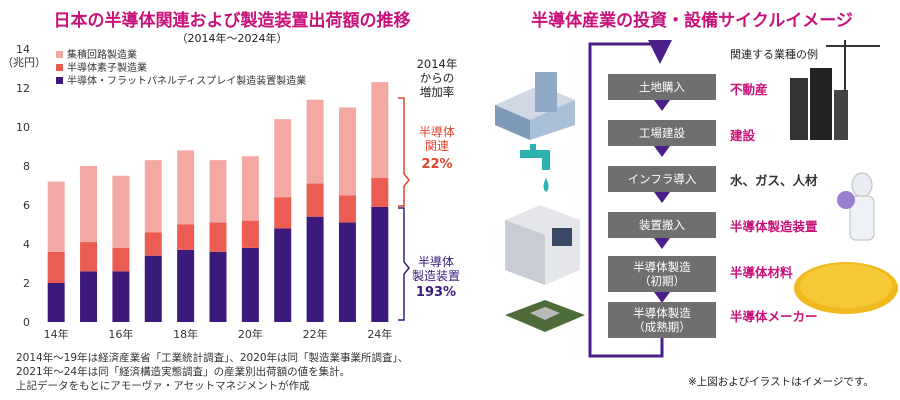  I want to click on example-equipment: 半導体製造装置, so click(774, 226).